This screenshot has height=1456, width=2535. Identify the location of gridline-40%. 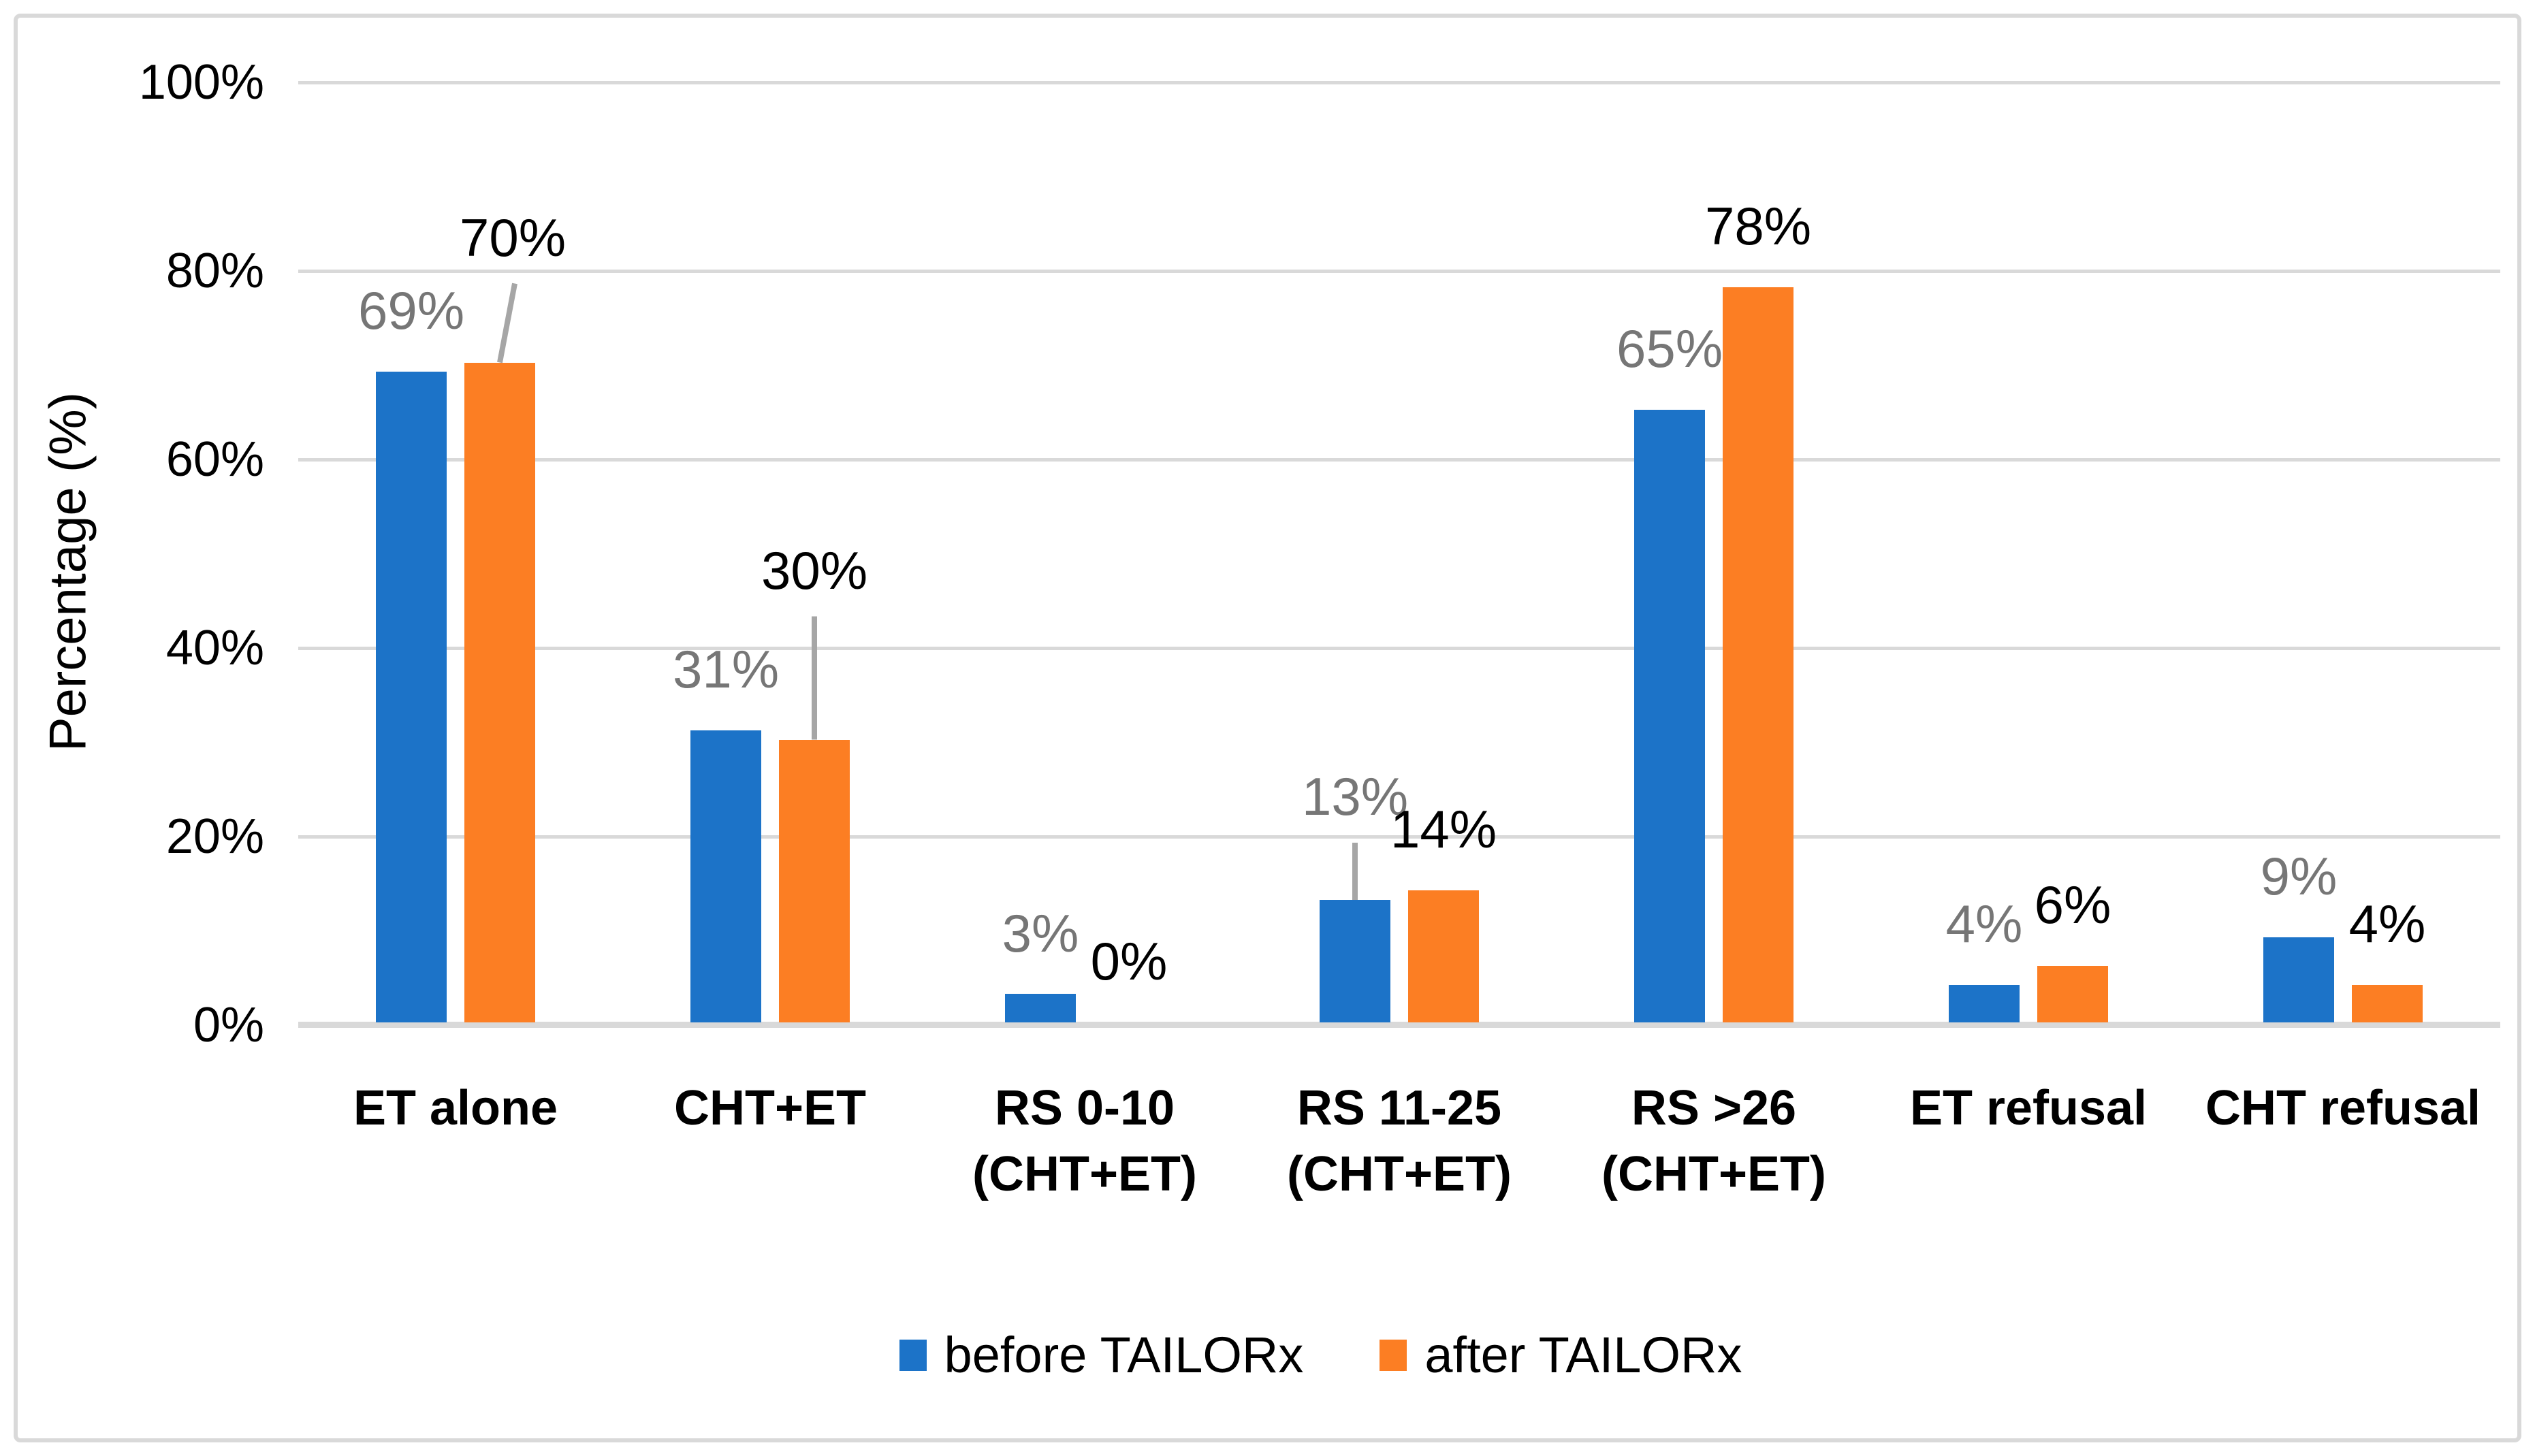
(1399, 648).